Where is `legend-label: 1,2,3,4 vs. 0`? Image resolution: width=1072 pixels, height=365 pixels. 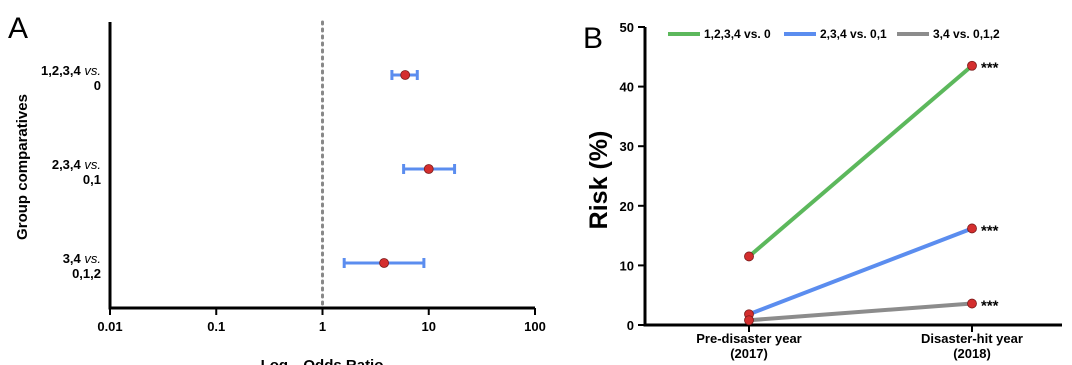 legend-label: 1,2,3,4 vs. 0 is located at coordinates (737, 34).